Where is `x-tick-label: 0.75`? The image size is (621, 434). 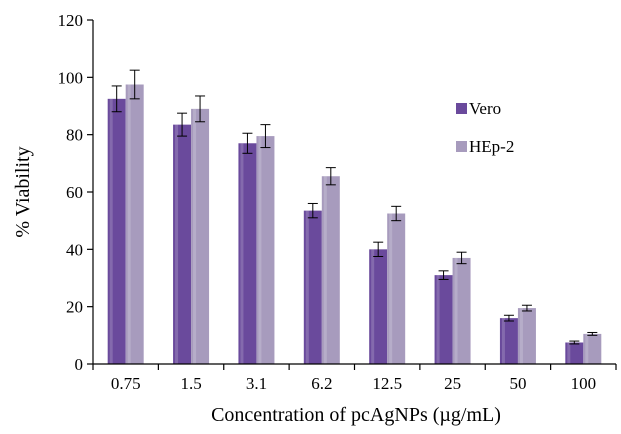 x-tick-label: 0.75 is located at coordinates (126, 383).